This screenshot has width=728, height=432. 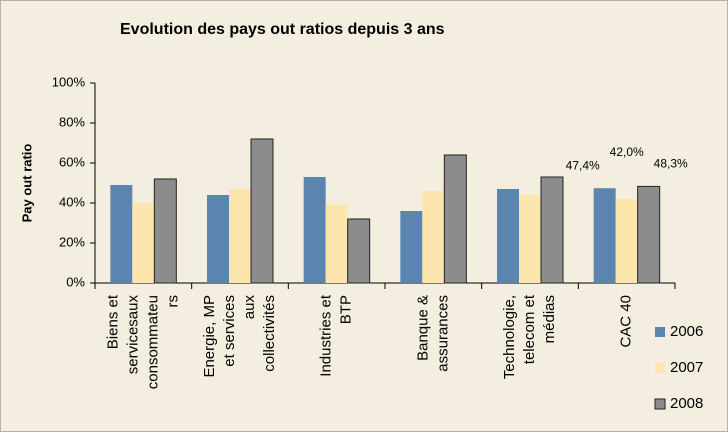 I want to click on y-tick-label: 60%, so click(x=72, y=161).